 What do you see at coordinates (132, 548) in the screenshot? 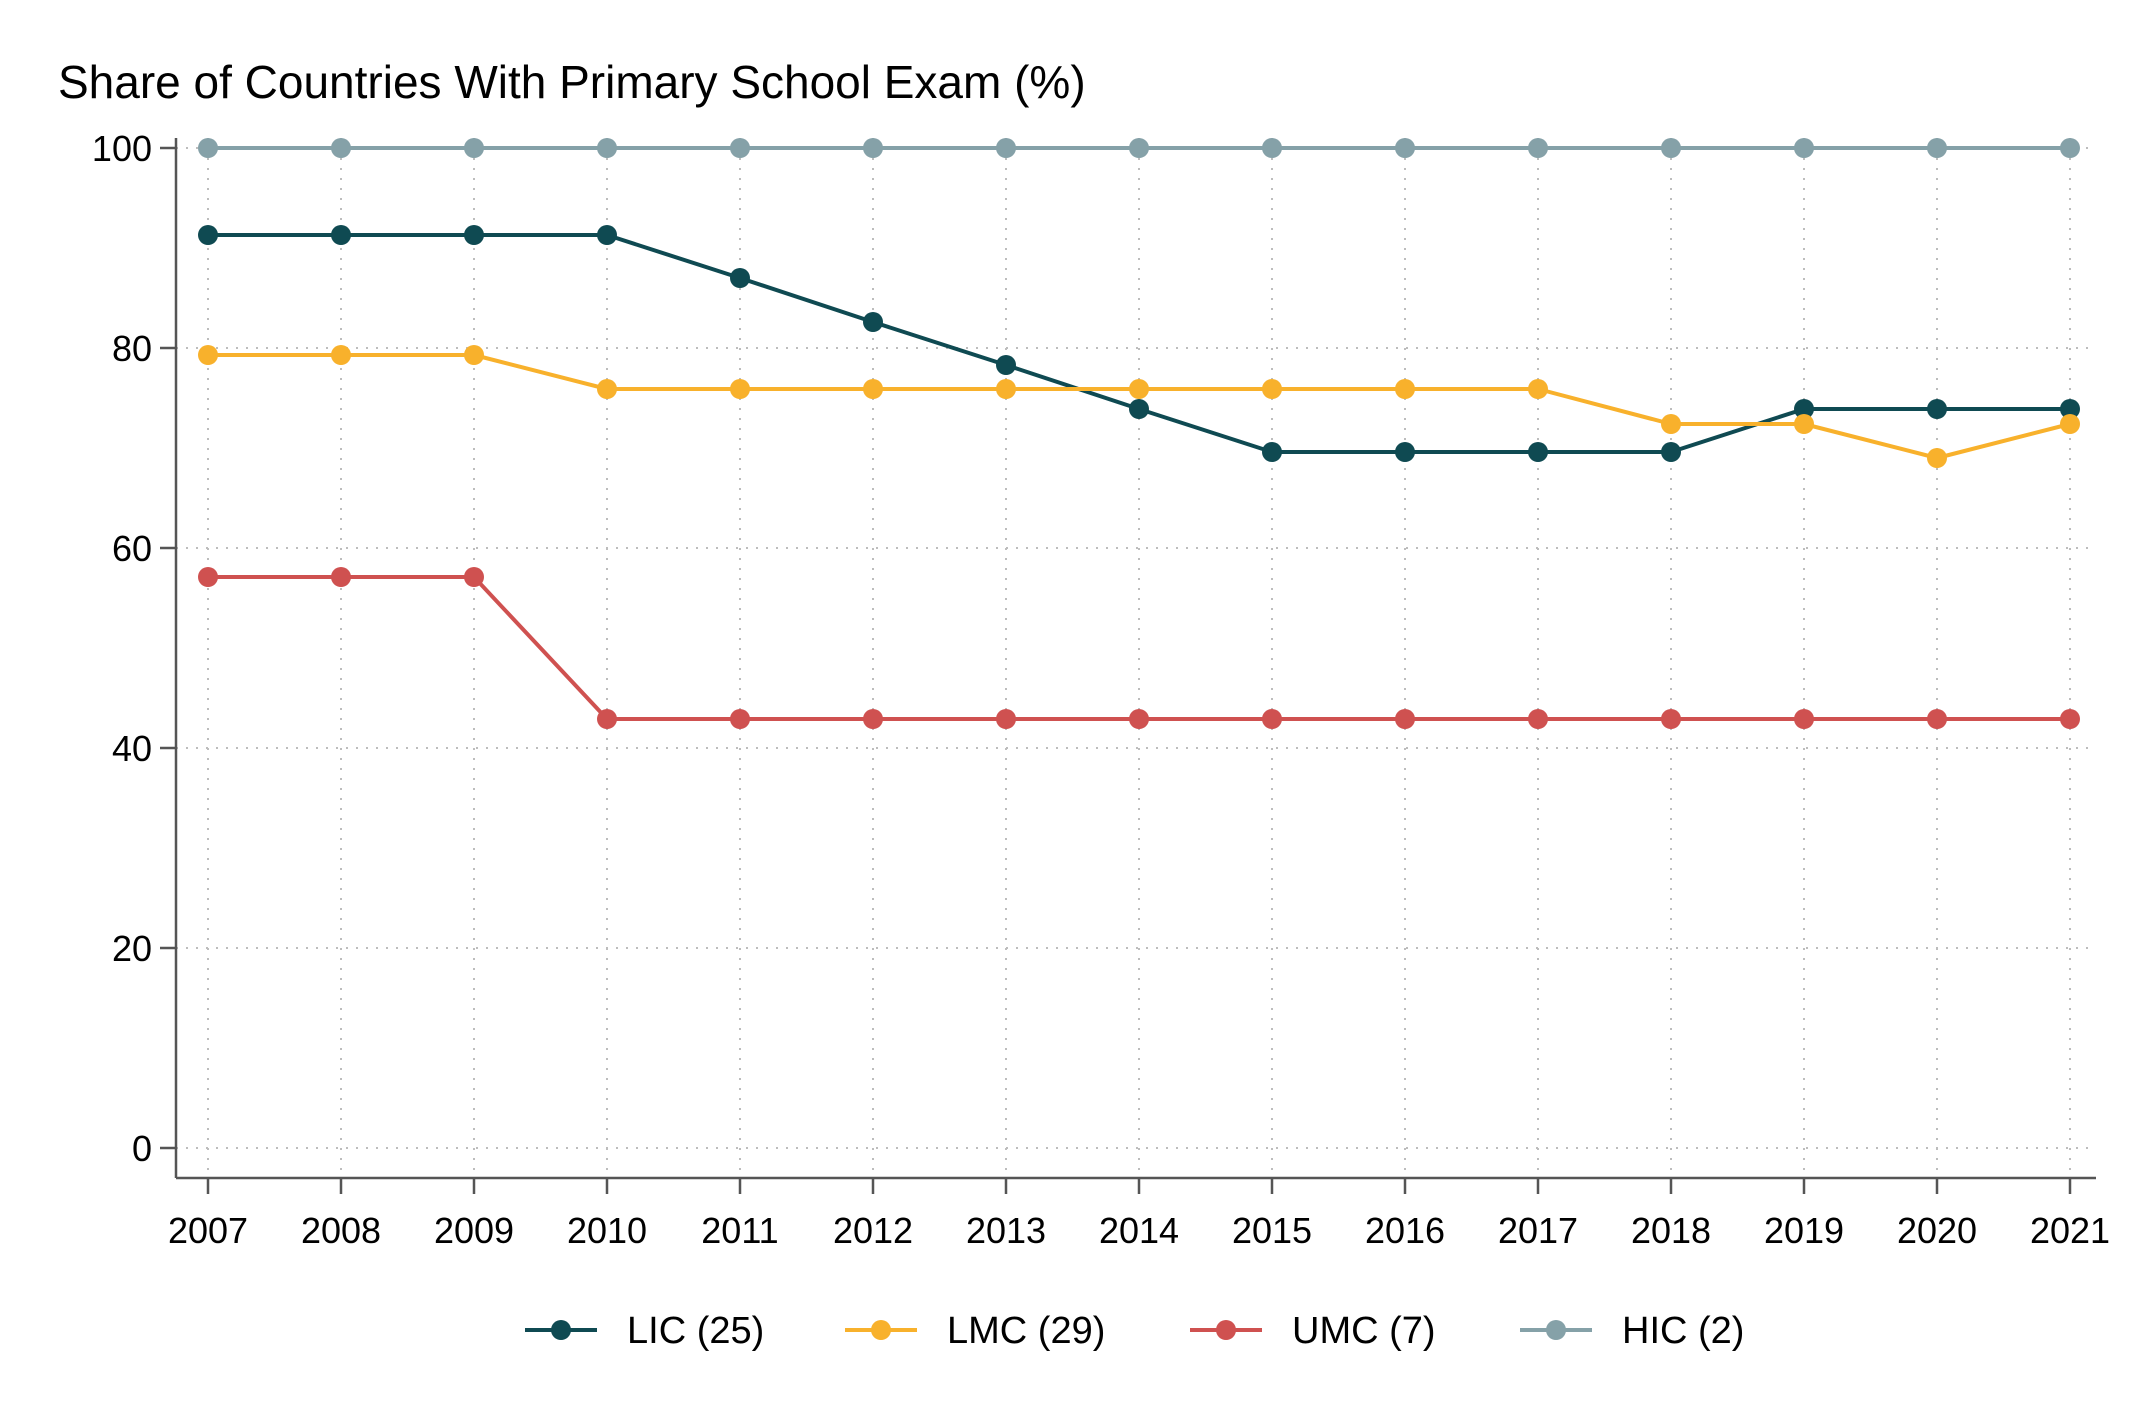
I see `y-tick-label: 60` at bounding box center [132, 548].